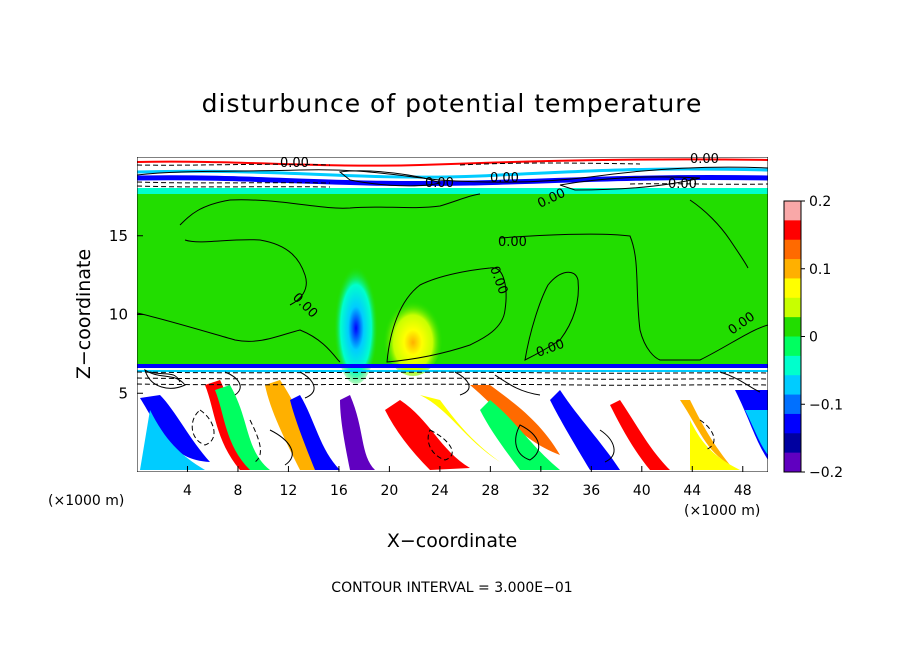 Image resolution: width=904 pixels, height=654 pixels. I want to click on colorbar-tick-label: 0, so click(813, 338).